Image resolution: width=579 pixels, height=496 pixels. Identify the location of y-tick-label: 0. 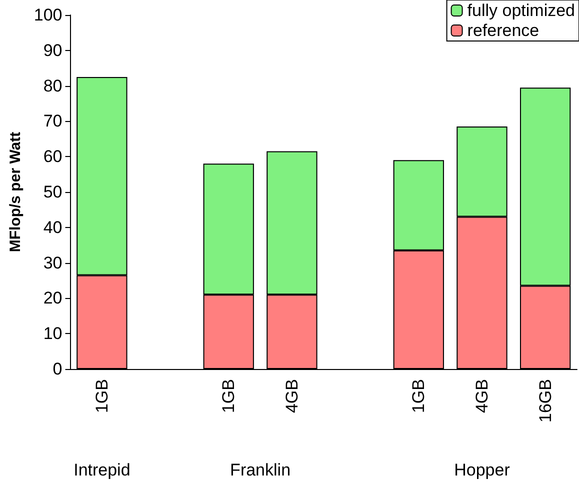
(57, 369).